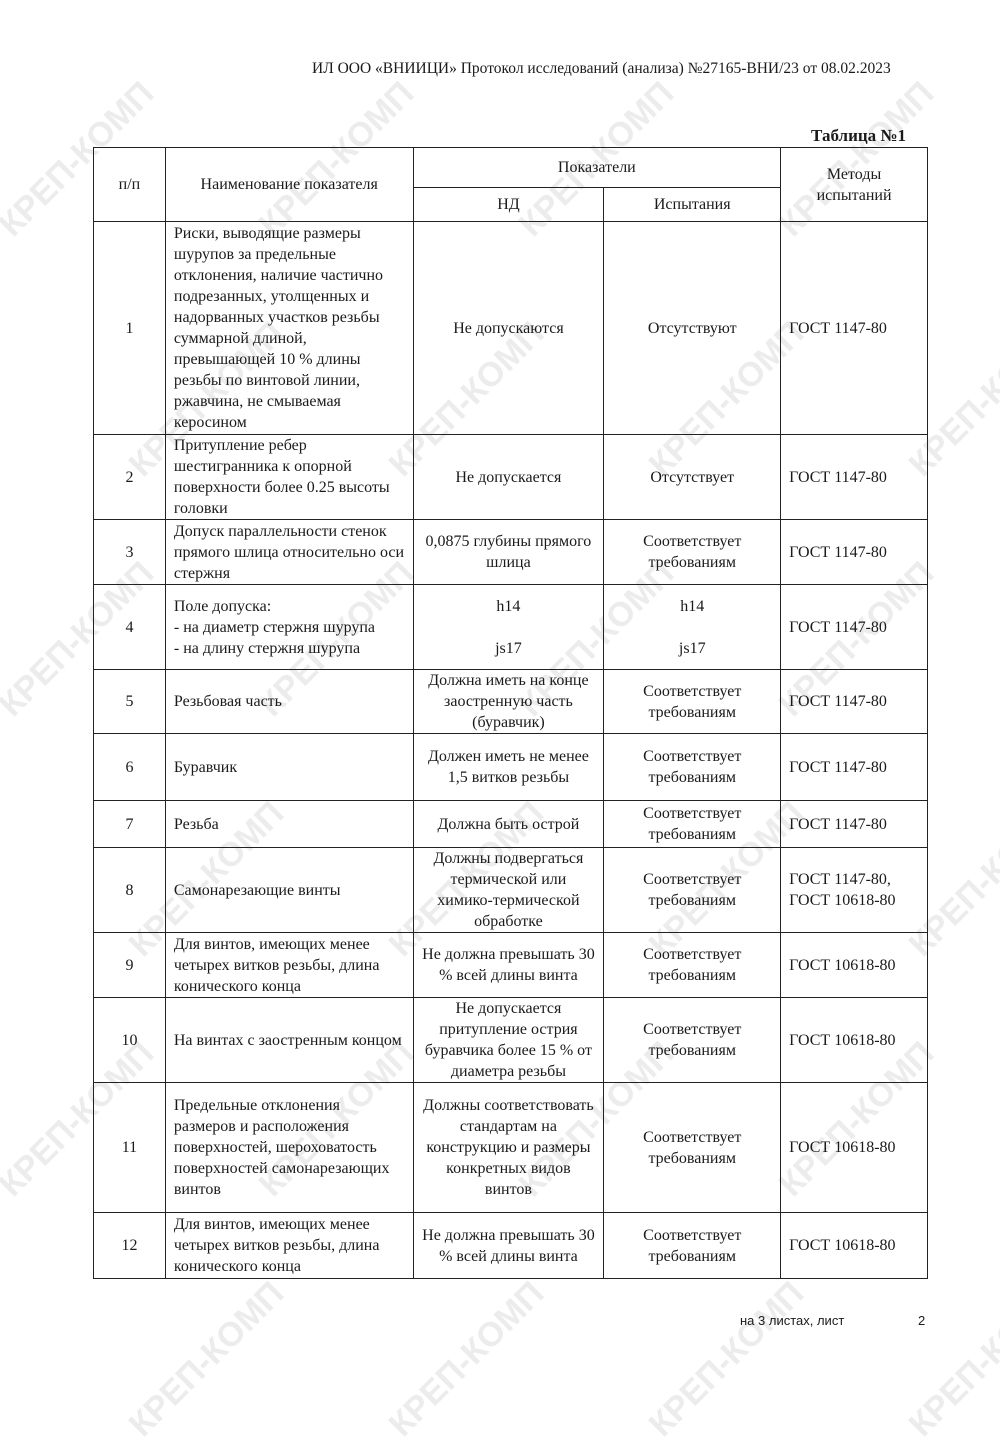 The height and width of the screenshot is (1445, 1000). Describe the element at coordinates (792, 1320) in the screenshot. I see `sheet-count: на 3 листах, лист` at that location.